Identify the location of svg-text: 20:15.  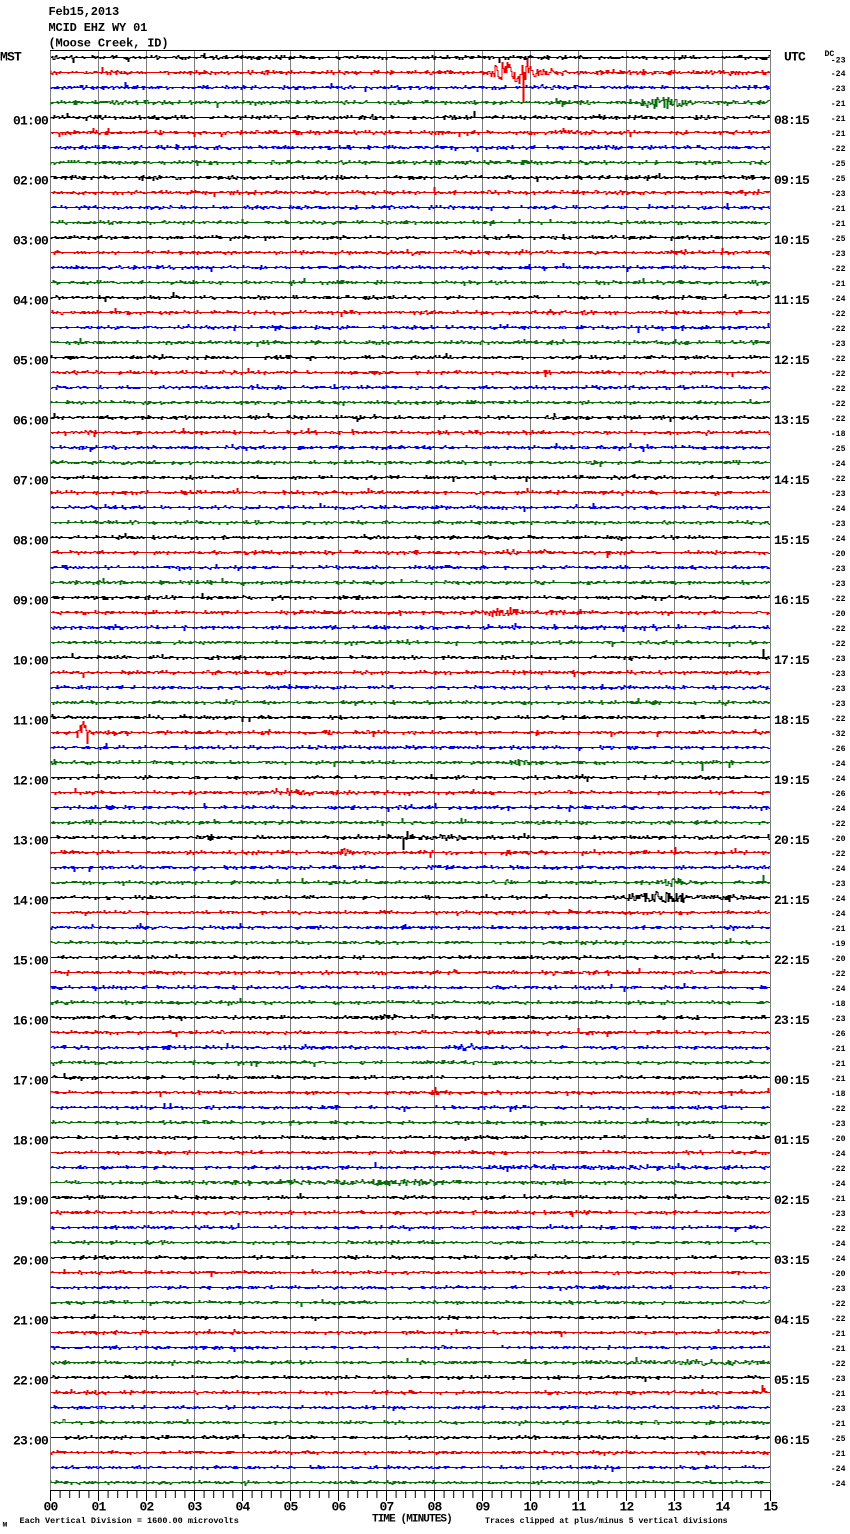
(792, 840).